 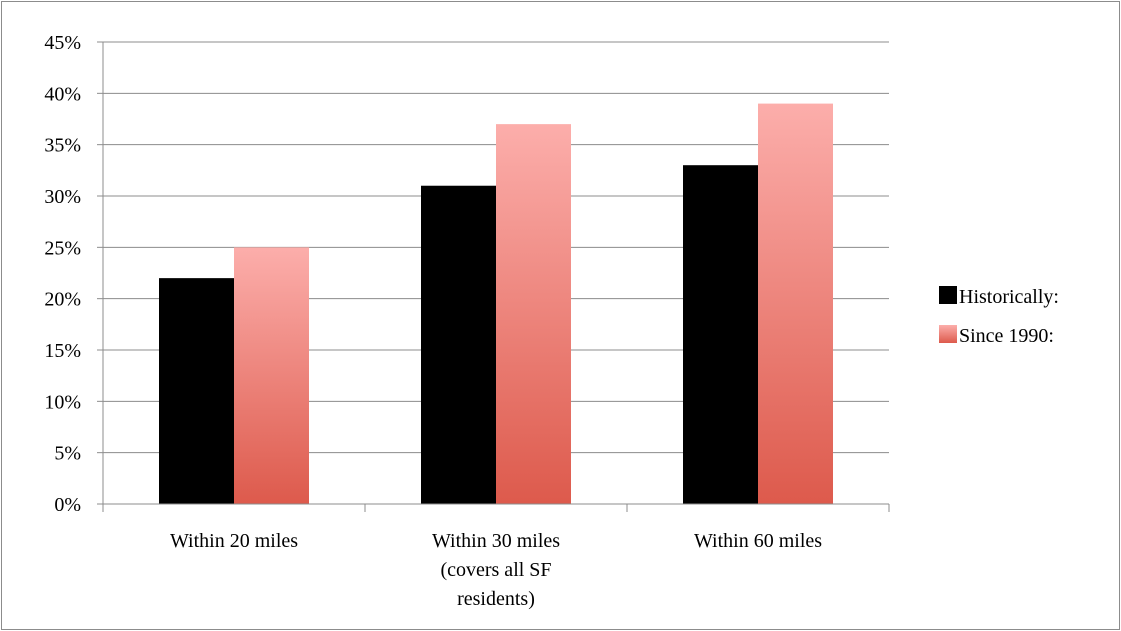 I want to click on legend-label: Historically:, so click(x=1009, y=297).